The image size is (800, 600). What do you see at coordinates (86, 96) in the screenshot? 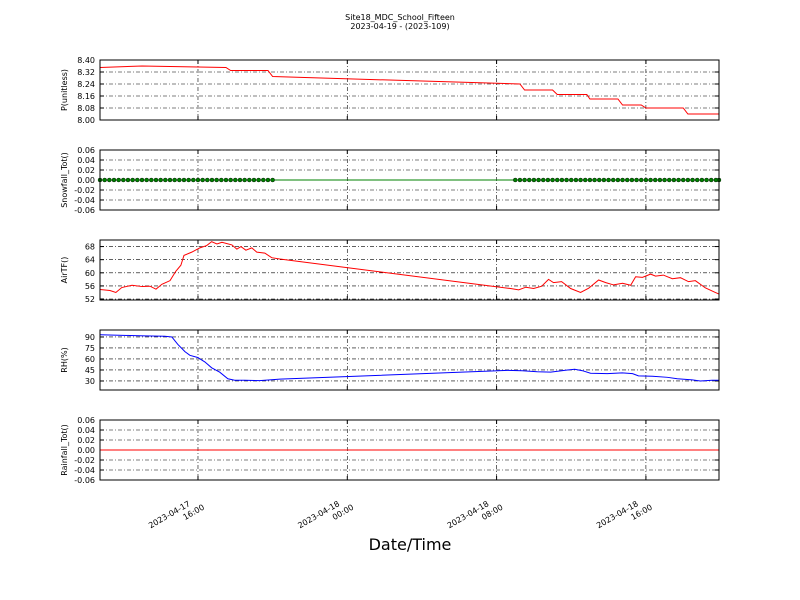
I see `y-tick-label: 8.16` at bounding box center [86, 96].